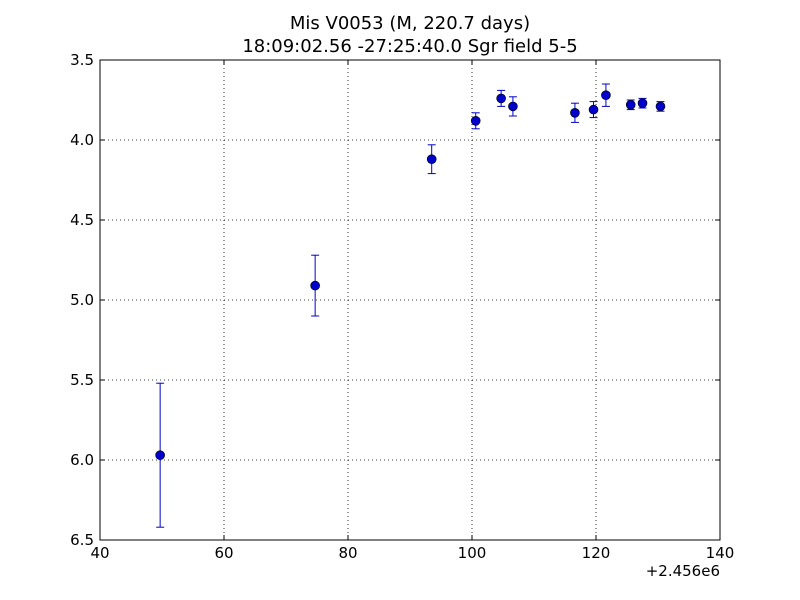  Describe the element at coordinates (347, 553) in the screenshot. I see `x-tick-label: 80` at that location.